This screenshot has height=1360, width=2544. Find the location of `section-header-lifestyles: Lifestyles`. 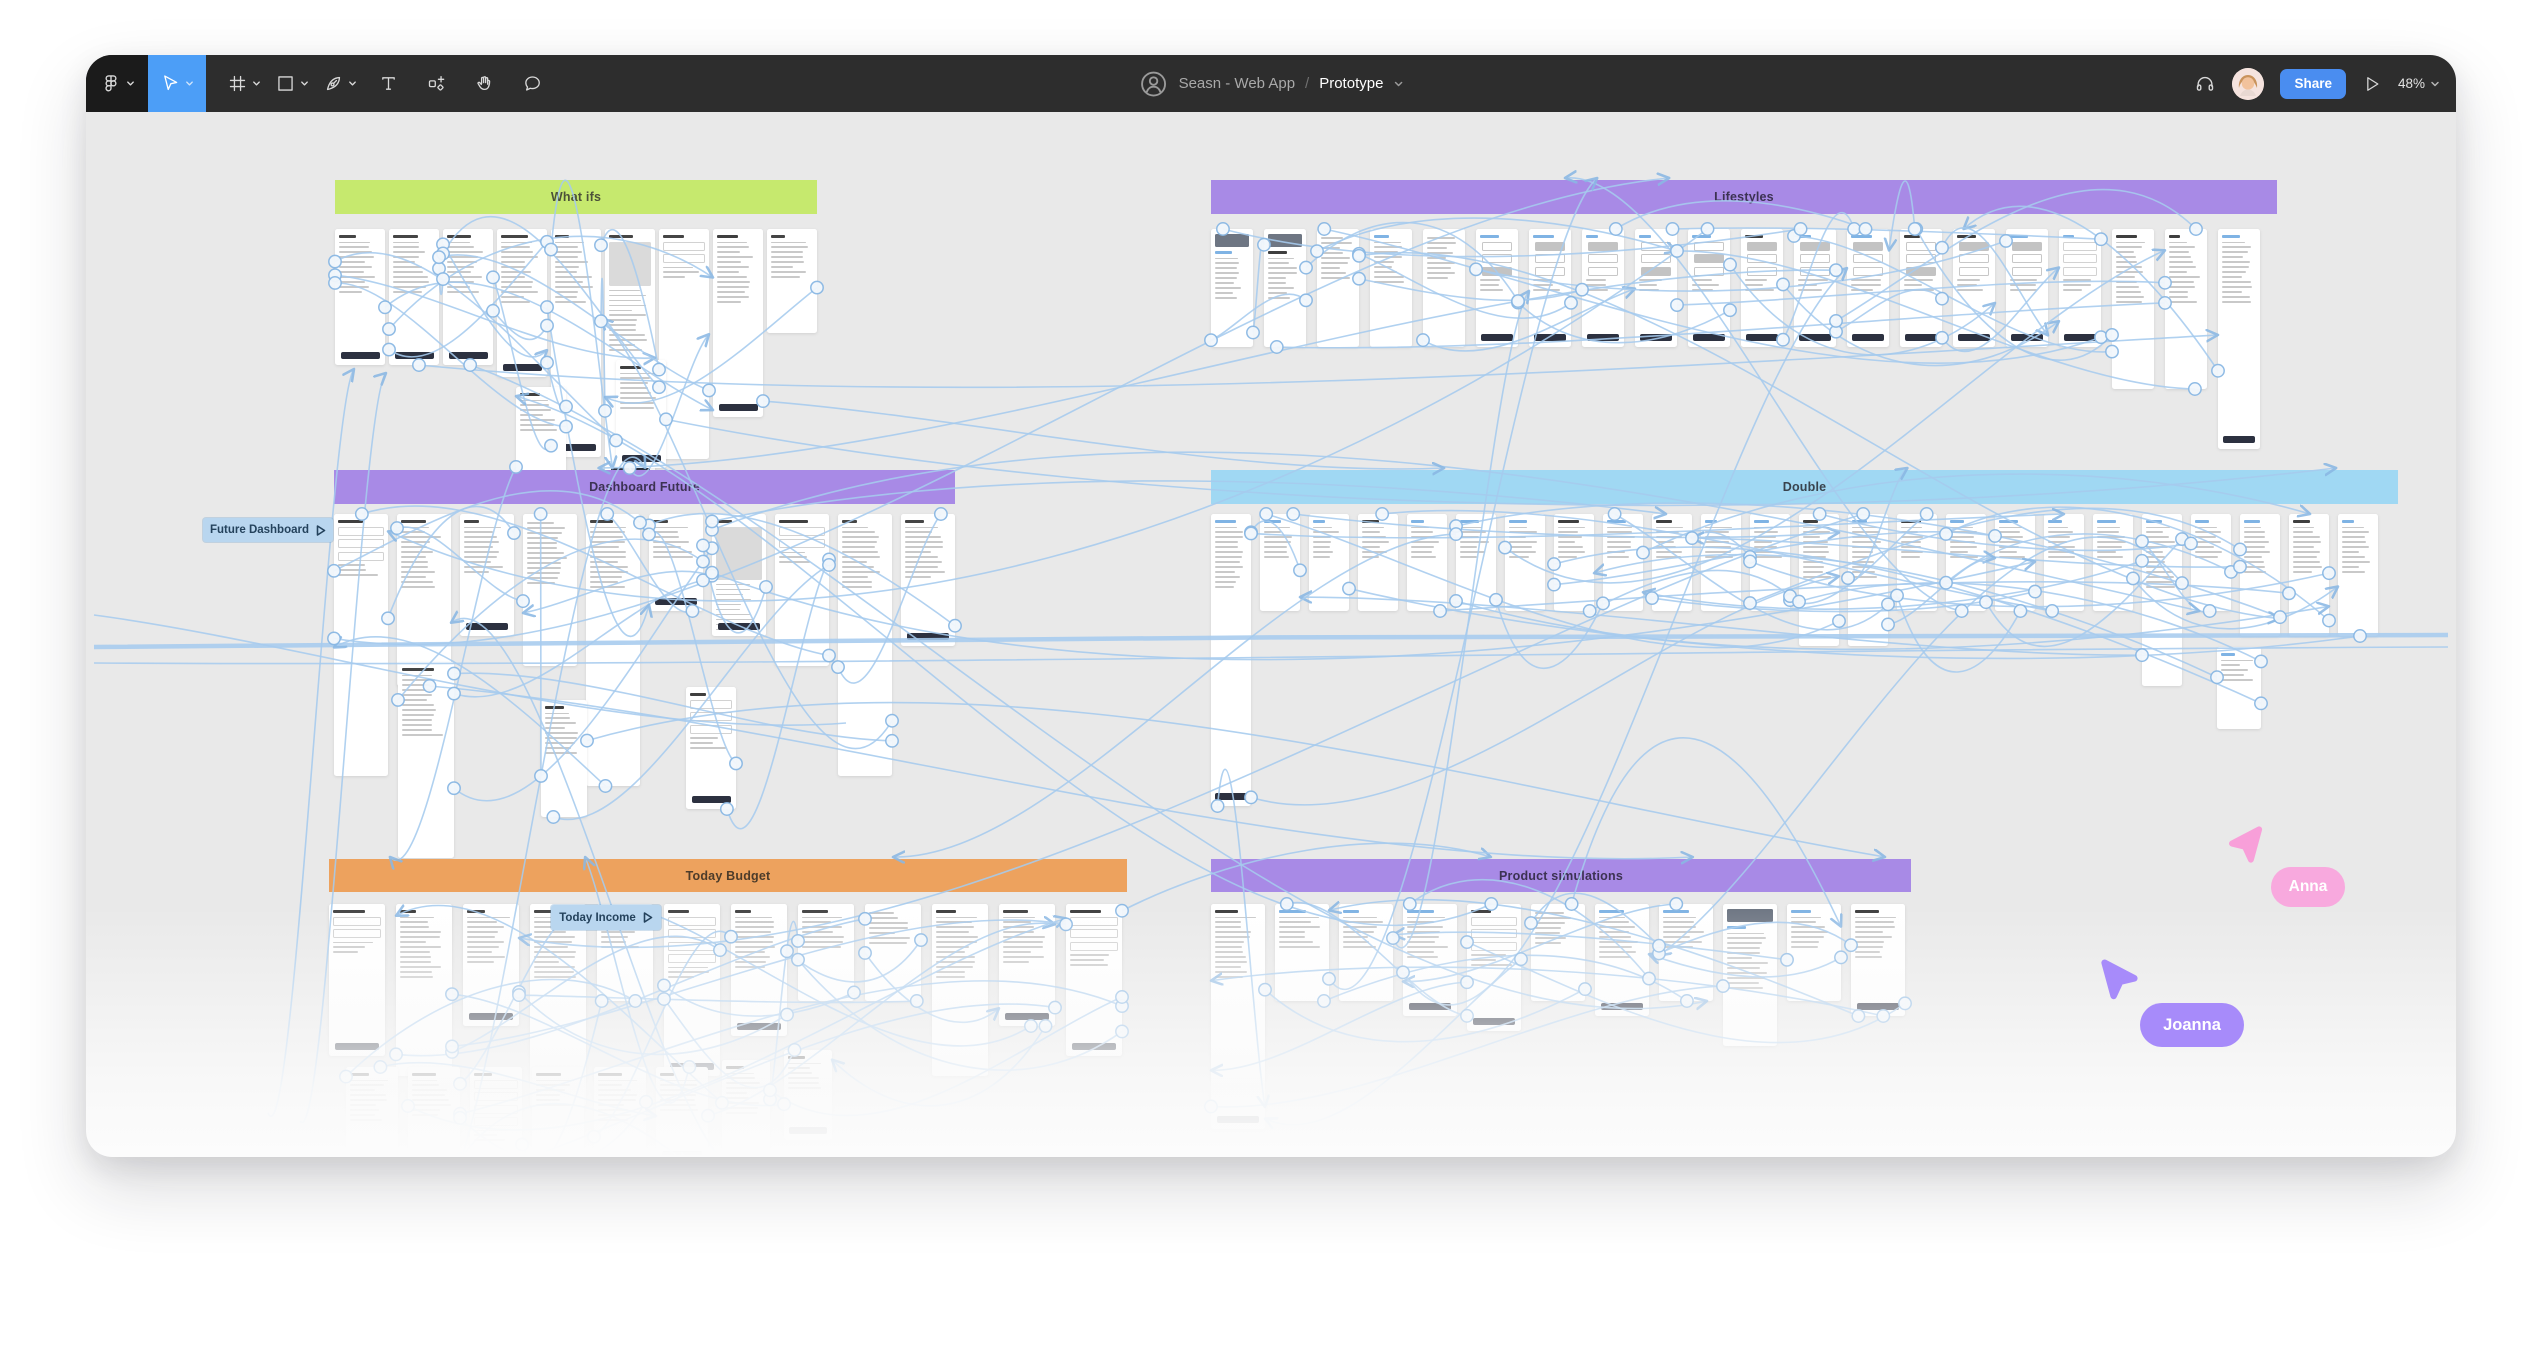

section-header-lifestyles: Lifestyles is located at coordinates (1744, 197).